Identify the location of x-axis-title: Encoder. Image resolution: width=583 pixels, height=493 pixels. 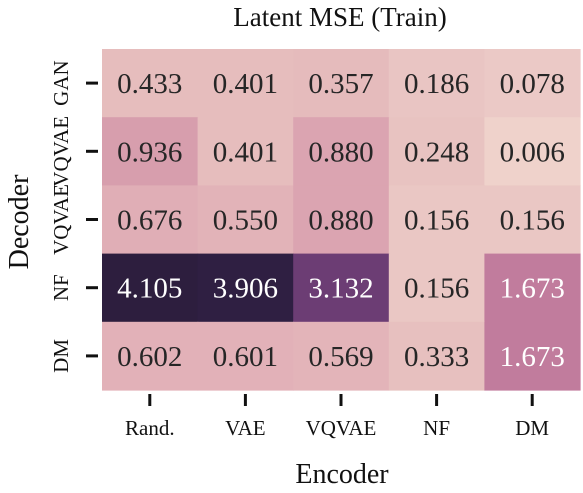
(342, 474).